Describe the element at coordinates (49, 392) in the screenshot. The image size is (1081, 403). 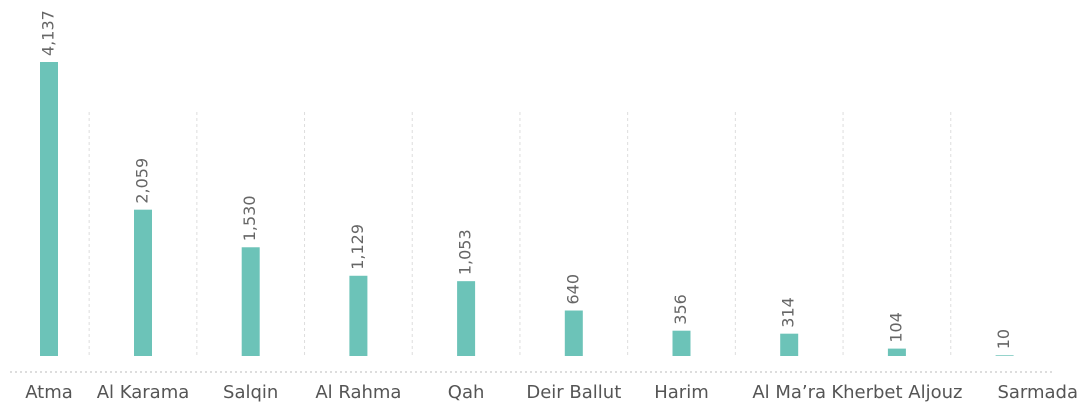
I see `x-tick-label: Atma` at that location.